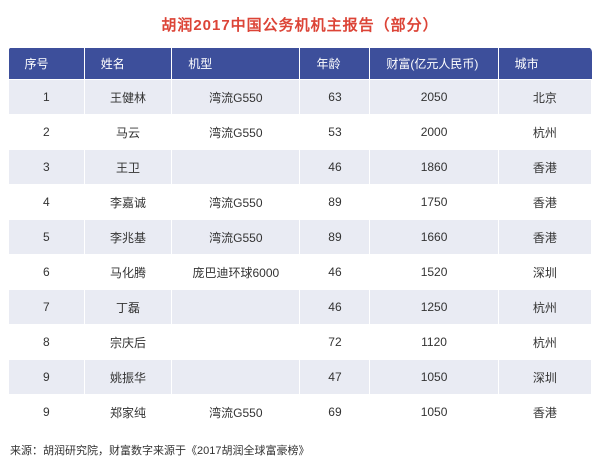 This screenshot has height=460, width=600. What do you see at coordinates (46, 237) in the screenshot?
I see `table-cell: 5` at bounding box center [46, 237].